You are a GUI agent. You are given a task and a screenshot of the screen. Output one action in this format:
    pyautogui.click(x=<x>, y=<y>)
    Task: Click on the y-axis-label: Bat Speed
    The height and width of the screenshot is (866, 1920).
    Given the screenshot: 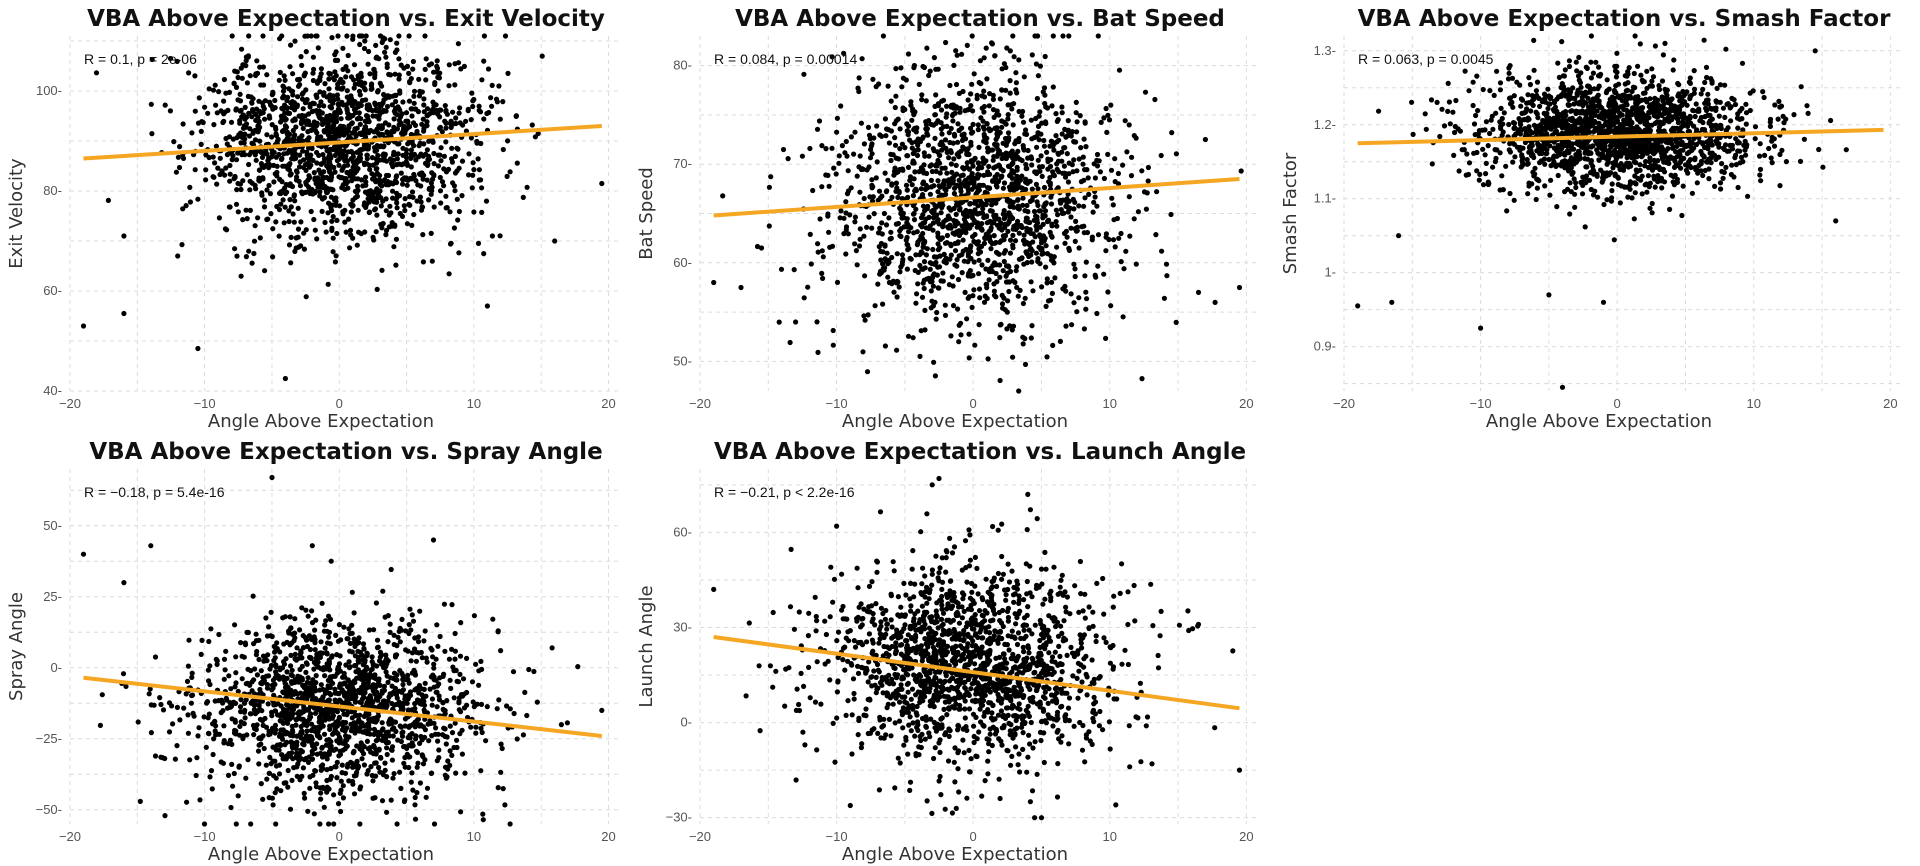 What is the action you would take?
    pyautogui.click(x=646, y=213)
    